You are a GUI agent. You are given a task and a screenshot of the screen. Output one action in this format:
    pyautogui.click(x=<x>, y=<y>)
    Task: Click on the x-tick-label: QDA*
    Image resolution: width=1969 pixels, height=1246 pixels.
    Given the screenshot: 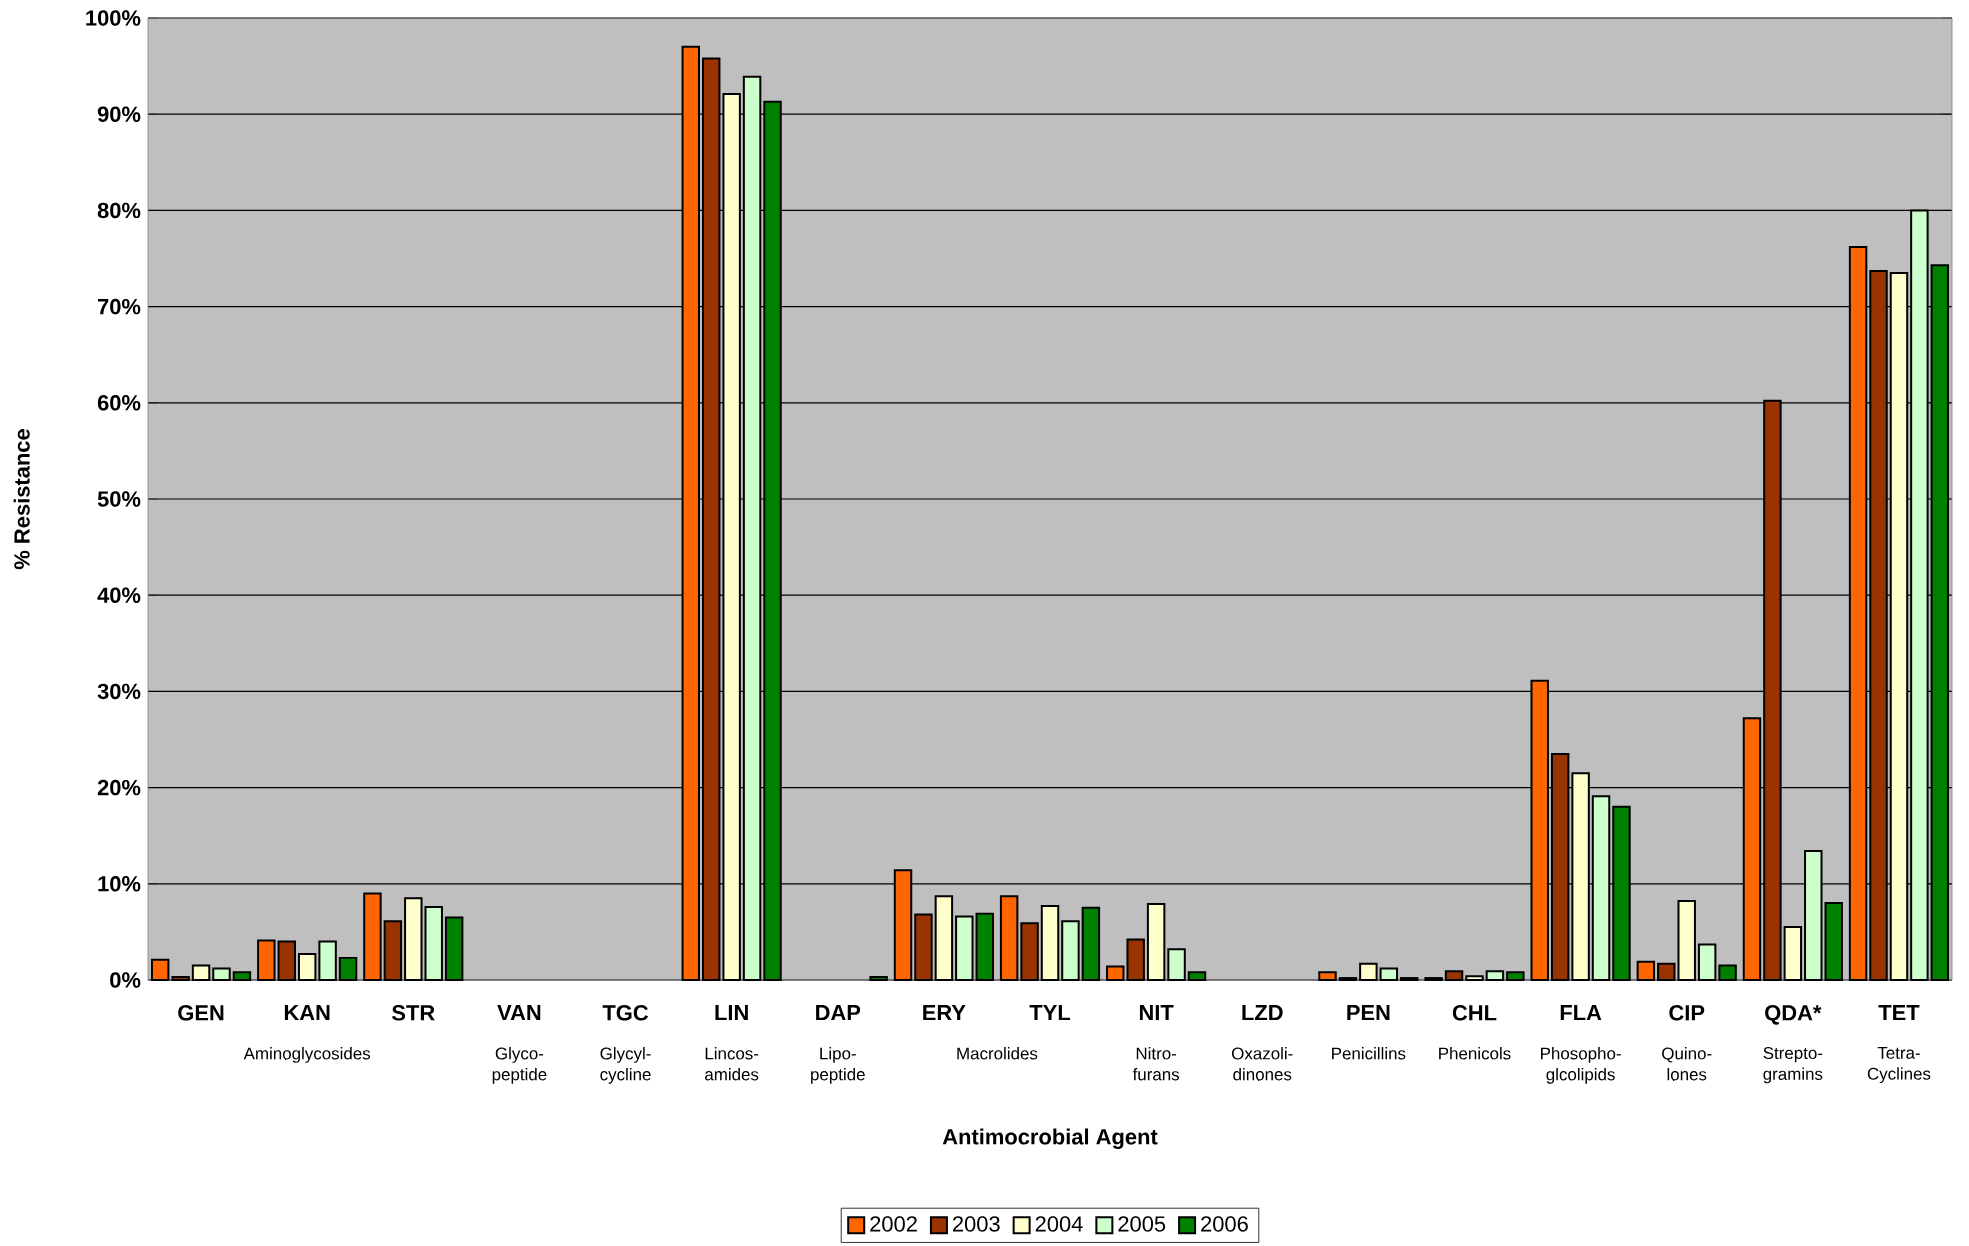 What is the action you would take?
    pyautogui.click(x=1793, y=1015)
    